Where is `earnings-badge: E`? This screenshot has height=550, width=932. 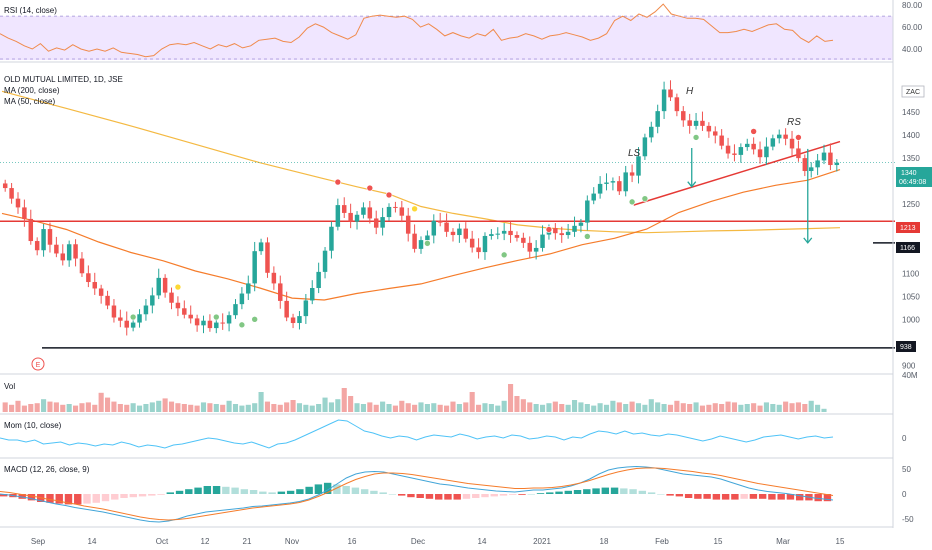 earnings-badge: E is located at coordinates (38, 364).